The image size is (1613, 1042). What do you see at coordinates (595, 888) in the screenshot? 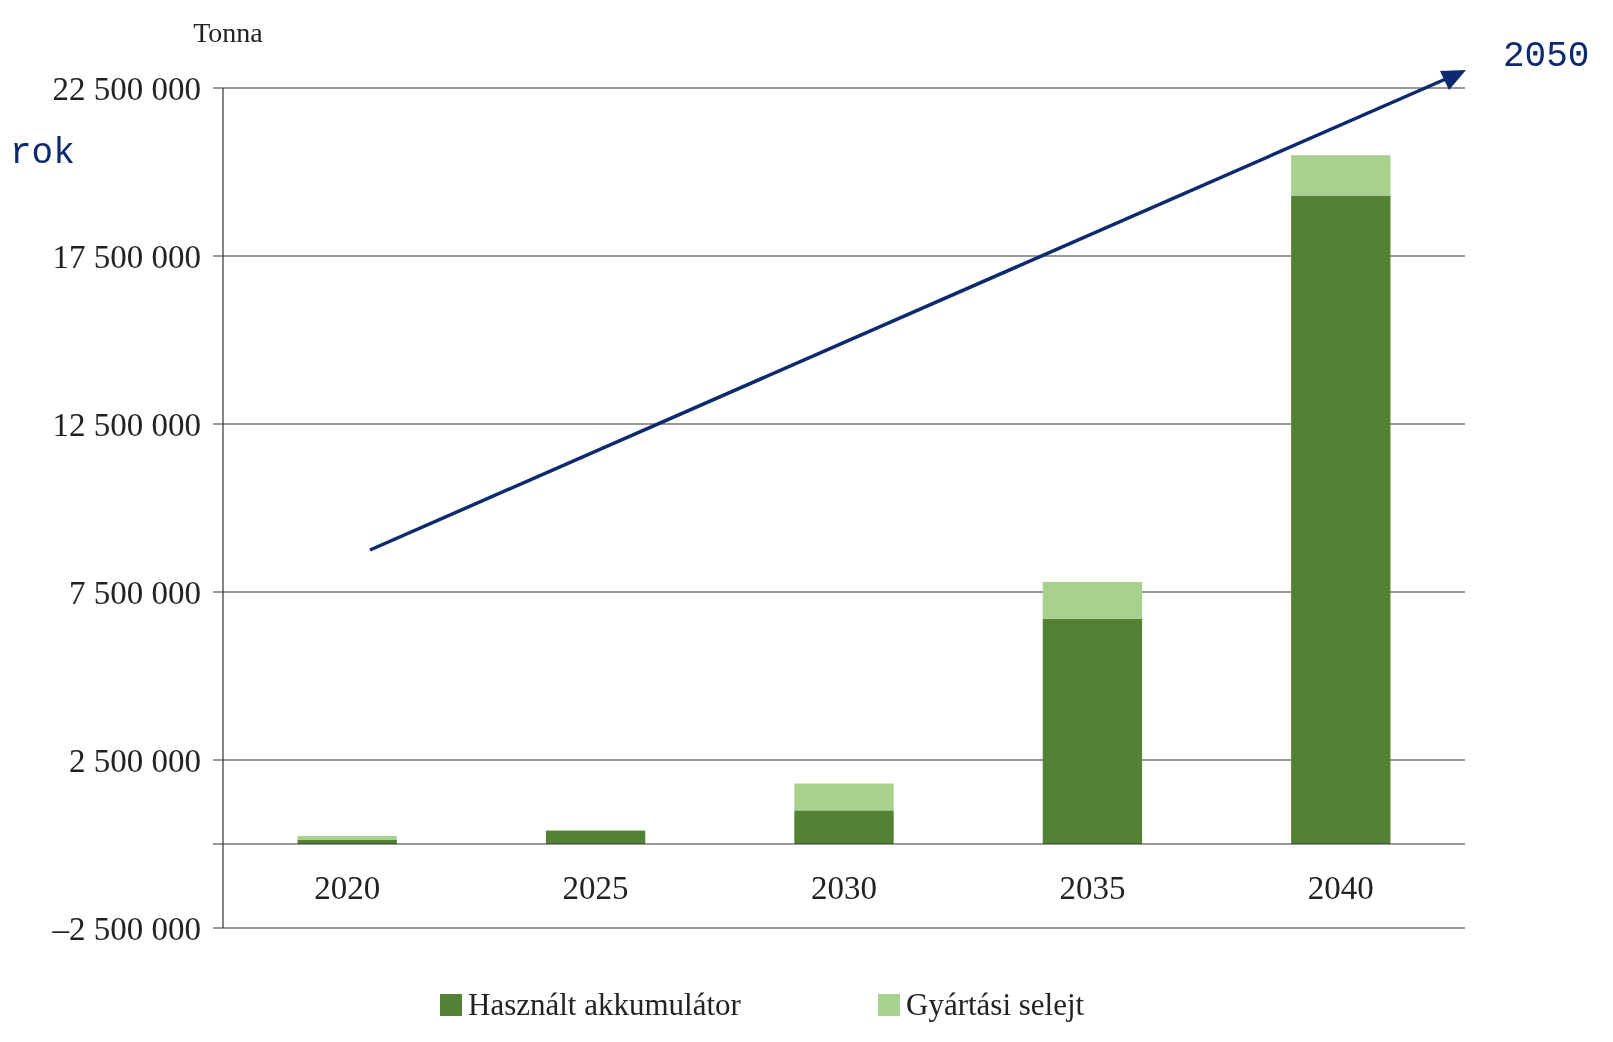
I see `x-tick-label: 2025` at bounding box center [595, 888].